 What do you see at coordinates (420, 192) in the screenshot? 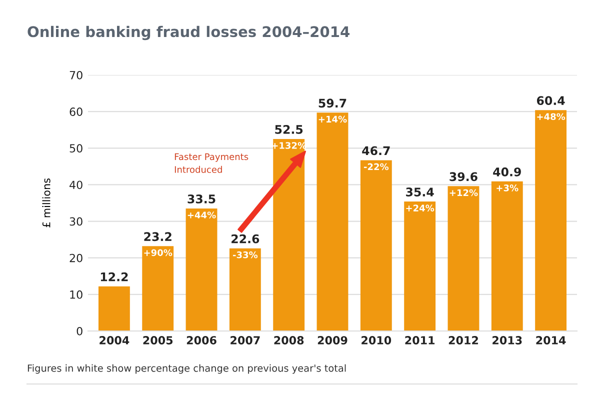
I see `data-label: 35.4` at bounding box center [420, 192].